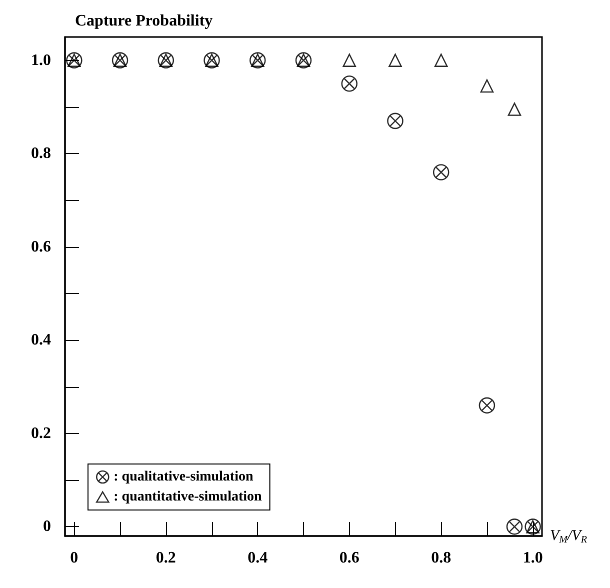 Image resolution: width=610 pixels, height=588 pixels. What do you see at coordinates (41, 153) in the screenshot?
I see `y-tick-label: 0.8` at bounding box center [41, 153].